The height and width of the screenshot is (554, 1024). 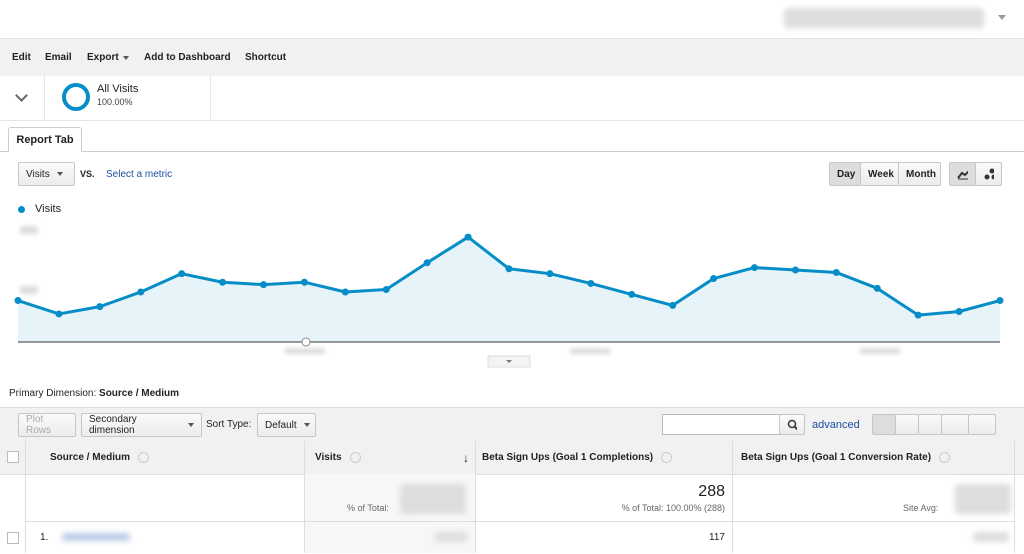 What do you see at coordinates (879, 174) in the screenshot?
I see `period-week: Week` at bounding box center [879, 174].